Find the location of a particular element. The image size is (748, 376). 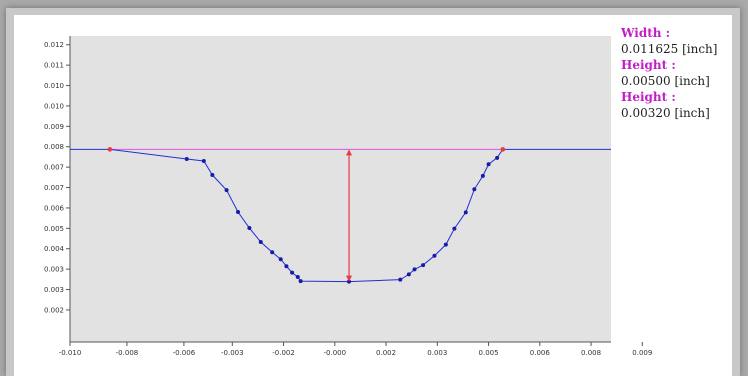

x-tick-label: 0.008 is located at coordinates (591, 353).